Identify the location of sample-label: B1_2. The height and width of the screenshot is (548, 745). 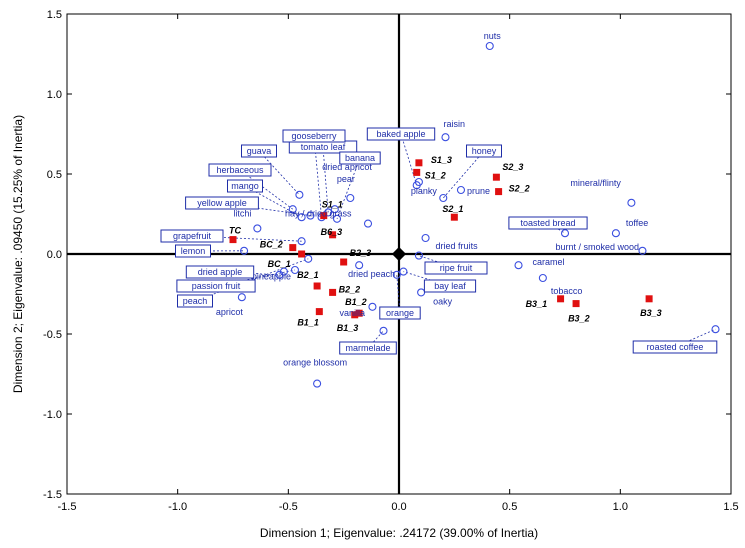
(356, 302).